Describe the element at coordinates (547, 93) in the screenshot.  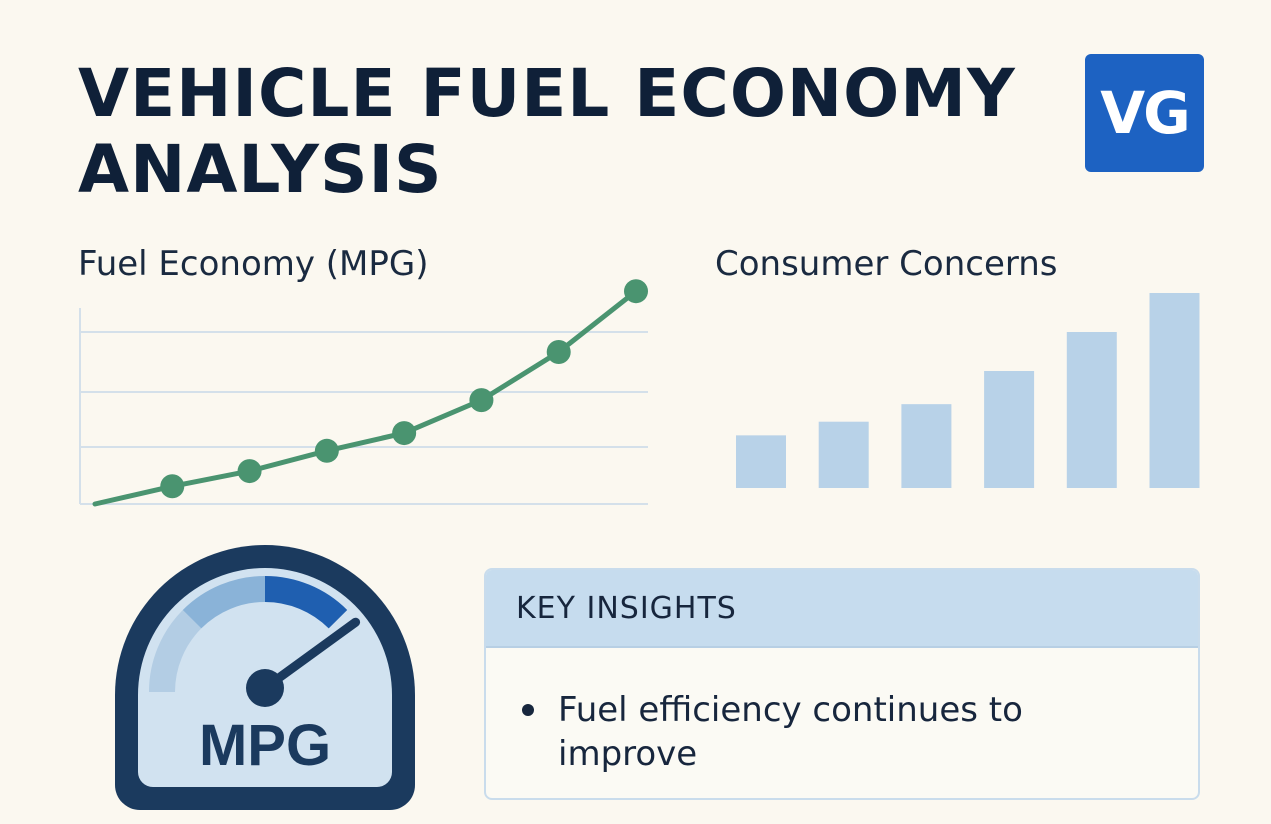
I see `page-title-line-1: VEHICLE FUEL ECONOMY` at that location.